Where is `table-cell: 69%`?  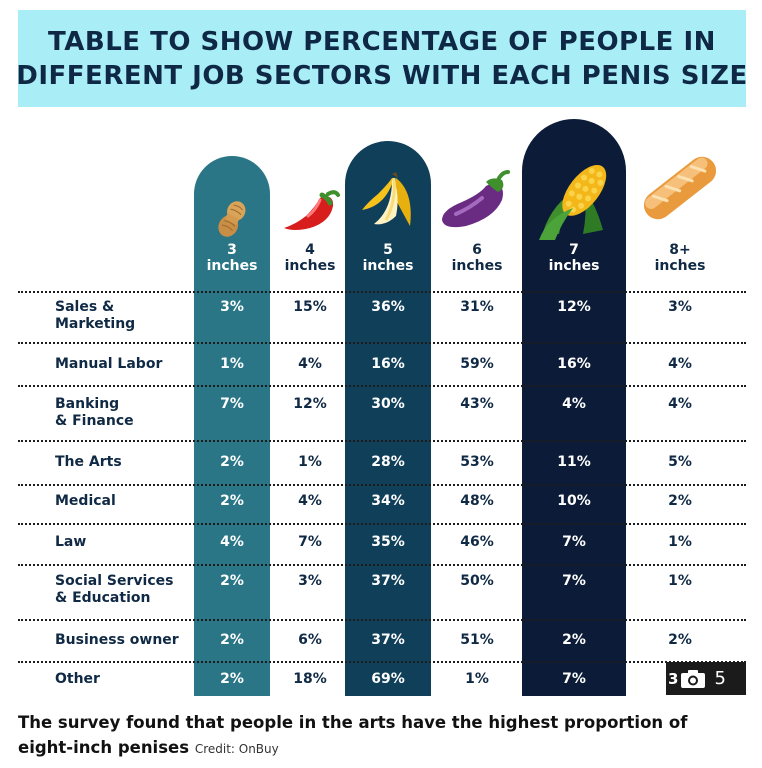
table-cell: 69% is located at coordinates (388, 679).